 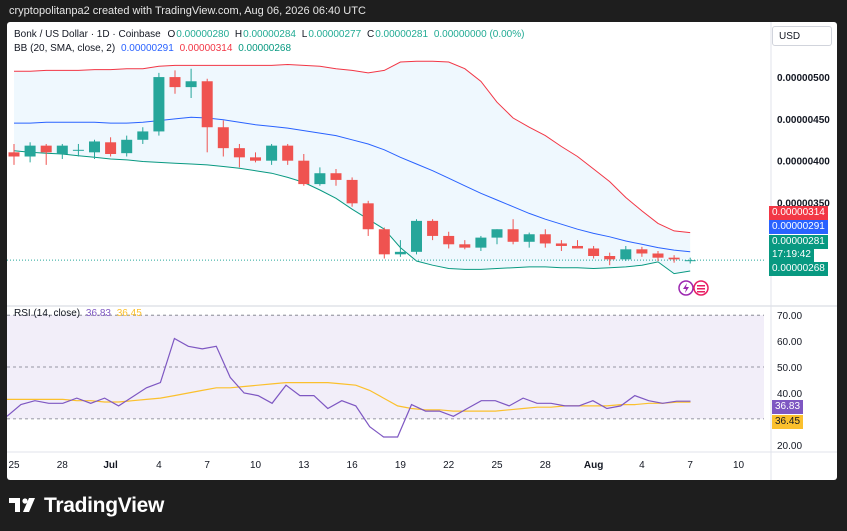 I want to click on bb-lower-price-label: 0.00000268, so click(x=798, y=269).